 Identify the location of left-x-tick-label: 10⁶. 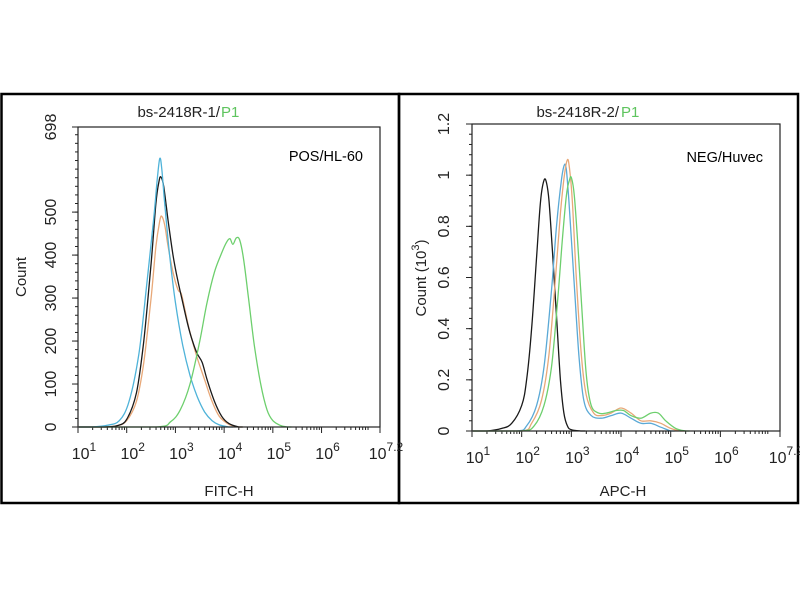
(327, 451).